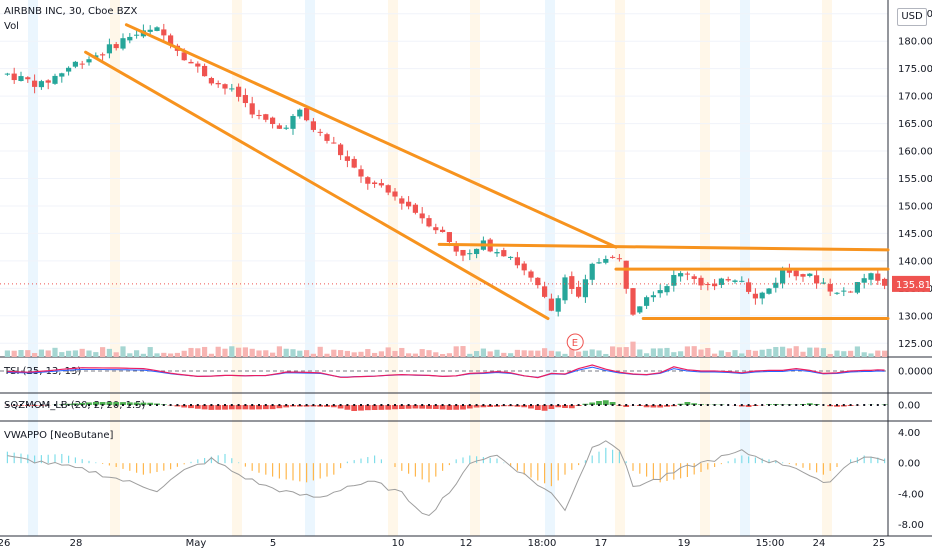  I want to click on time-tick-label: 26, so click(5, 543).